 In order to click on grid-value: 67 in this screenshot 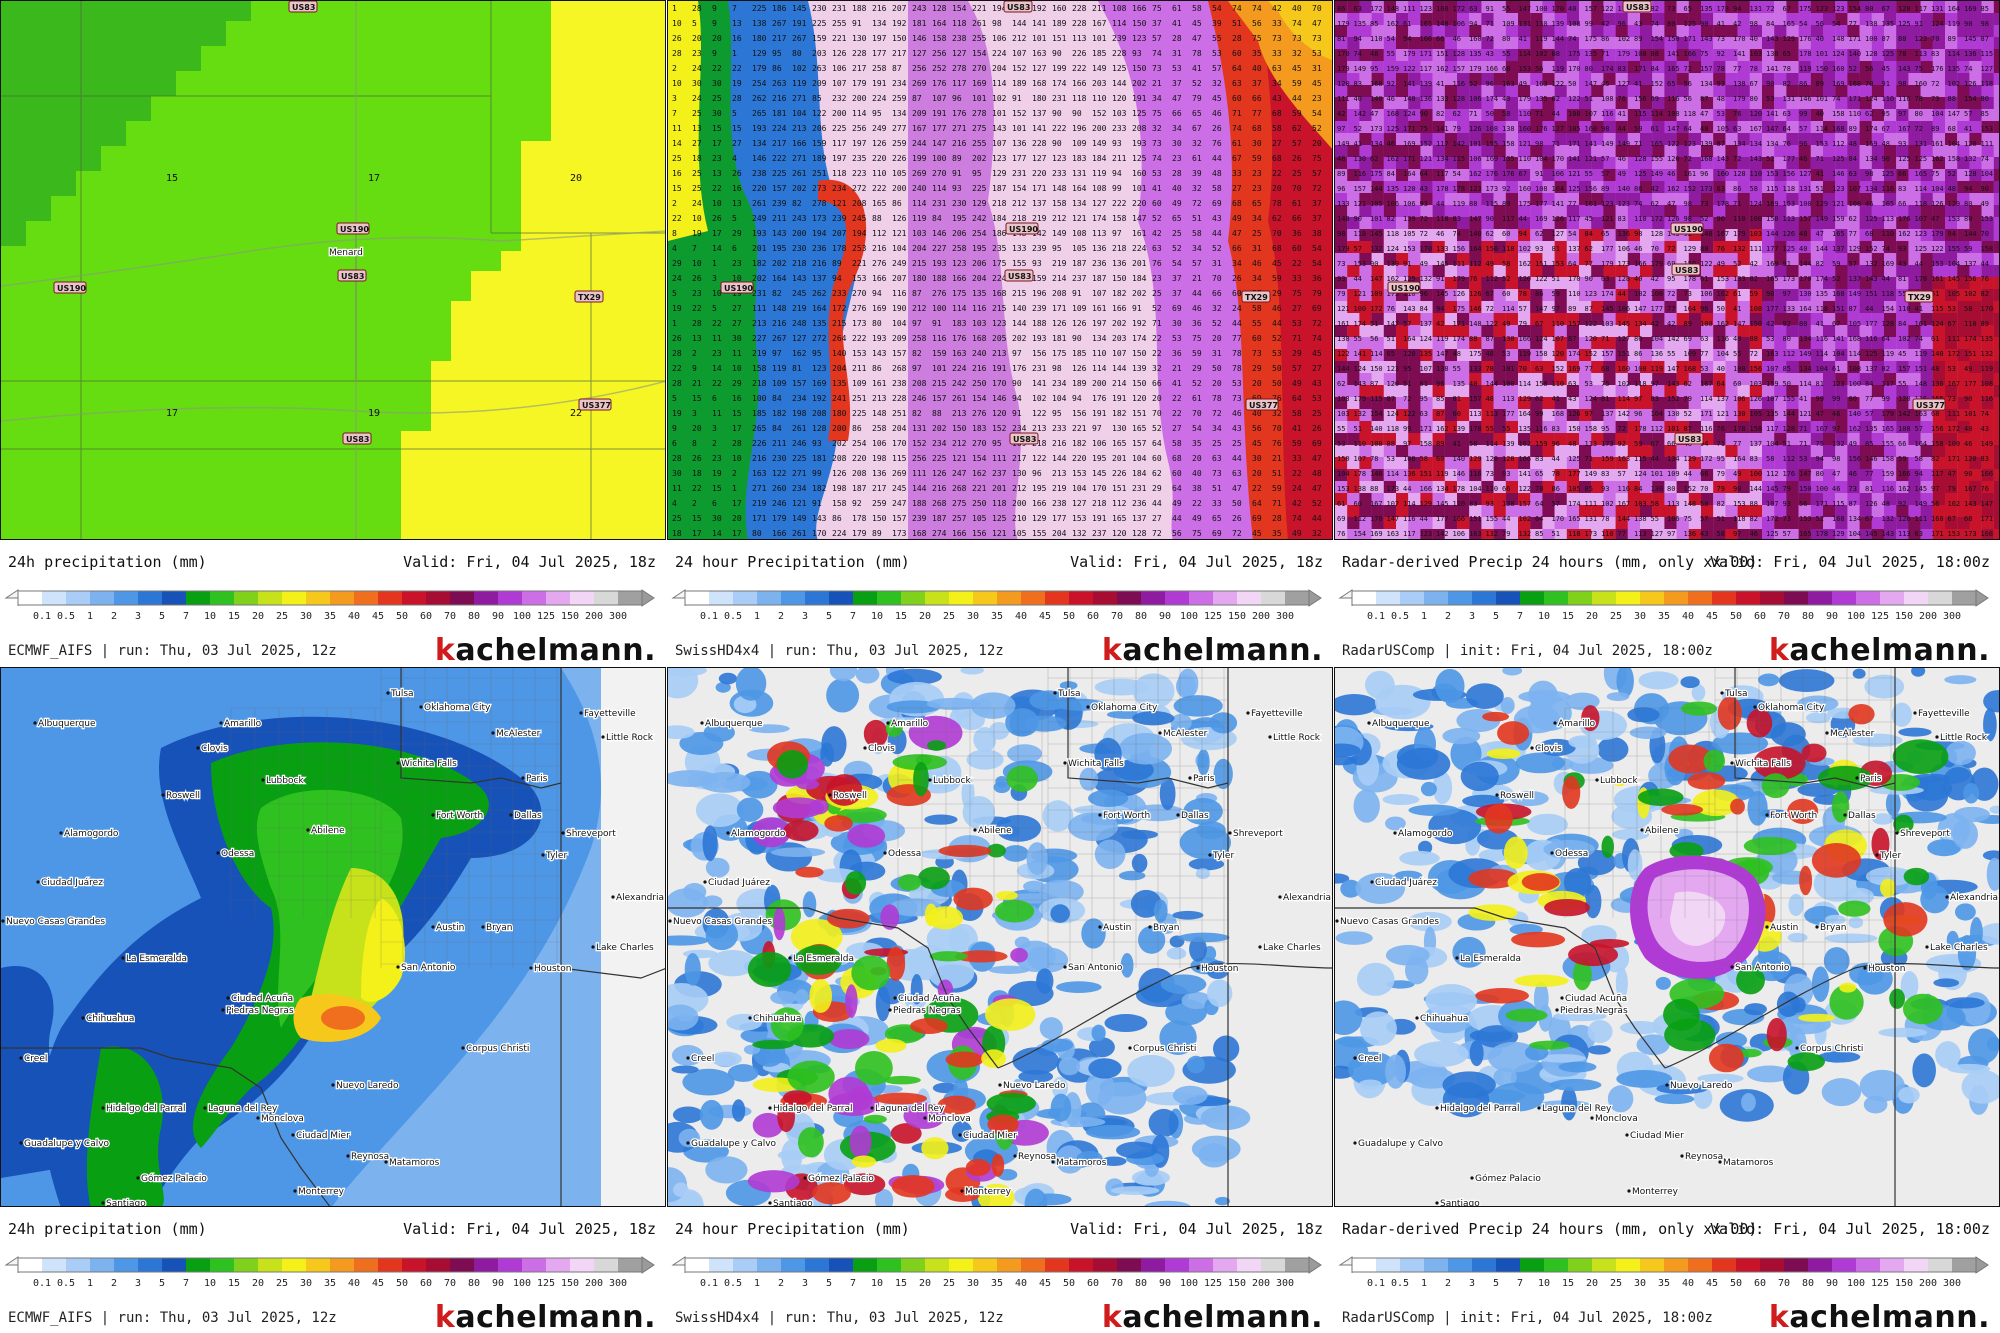, I will do `click(1952, 324)`.